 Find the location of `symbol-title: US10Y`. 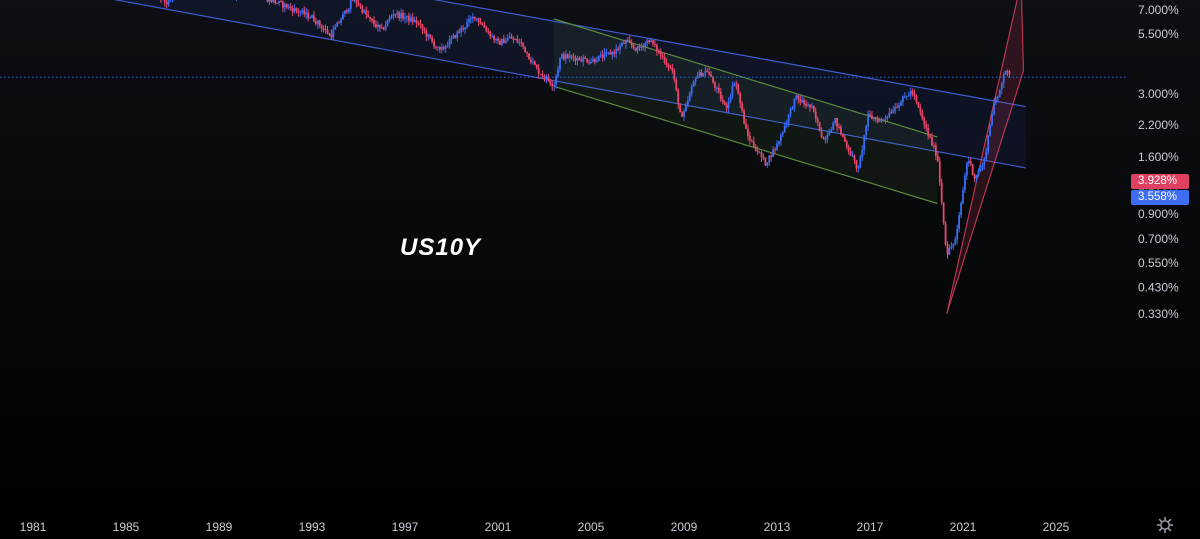

symbol-title: US10Y is located at coordinates (440, 248).